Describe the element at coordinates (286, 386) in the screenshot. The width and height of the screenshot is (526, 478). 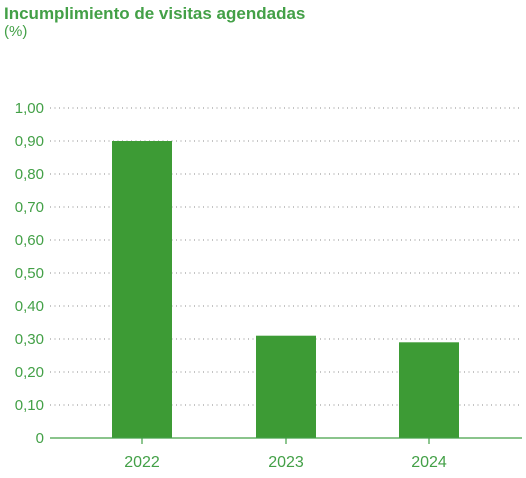
I see `bar-2023` at that location.